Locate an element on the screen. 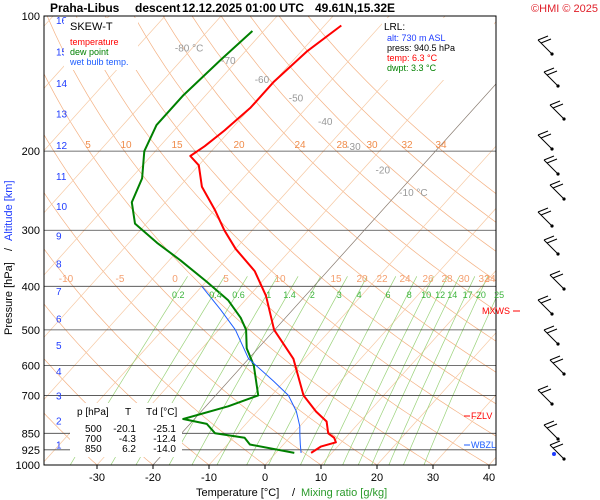 The image size is (600, 500). adiabat-label: 26 is located at coordinates (428, 279).